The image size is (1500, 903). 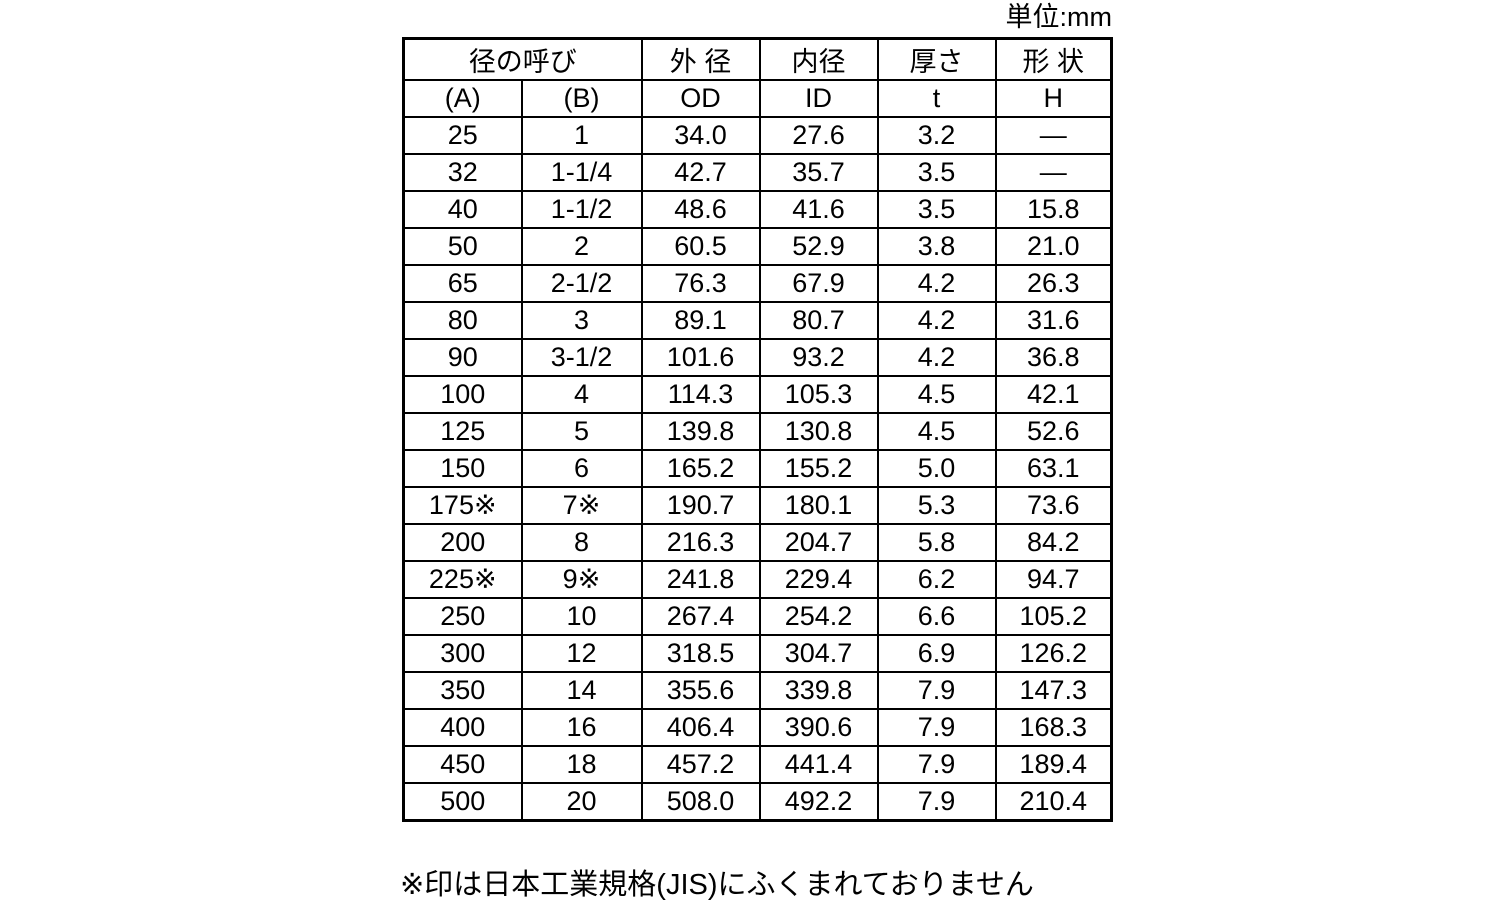 I want to click on header-b: (B), so click(x=581, y=98).